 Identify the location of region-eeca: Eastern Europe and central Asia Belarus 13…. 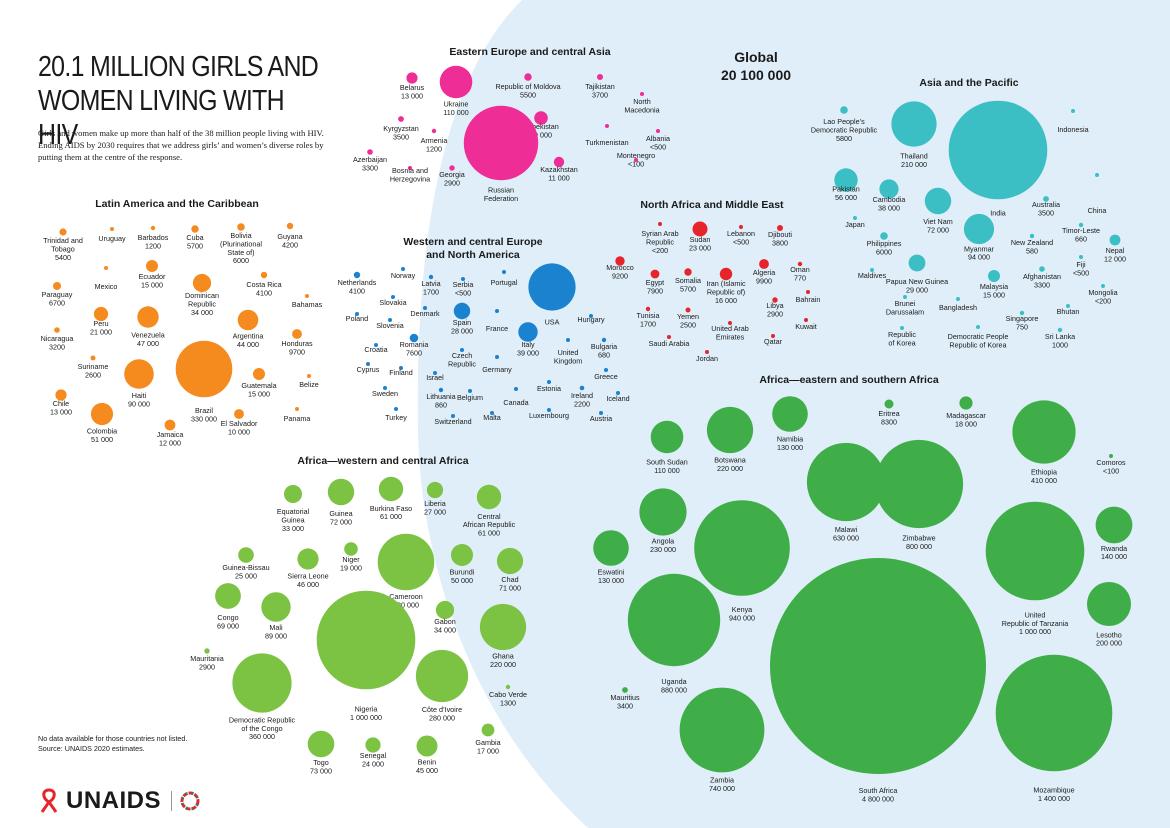
(511, 124).